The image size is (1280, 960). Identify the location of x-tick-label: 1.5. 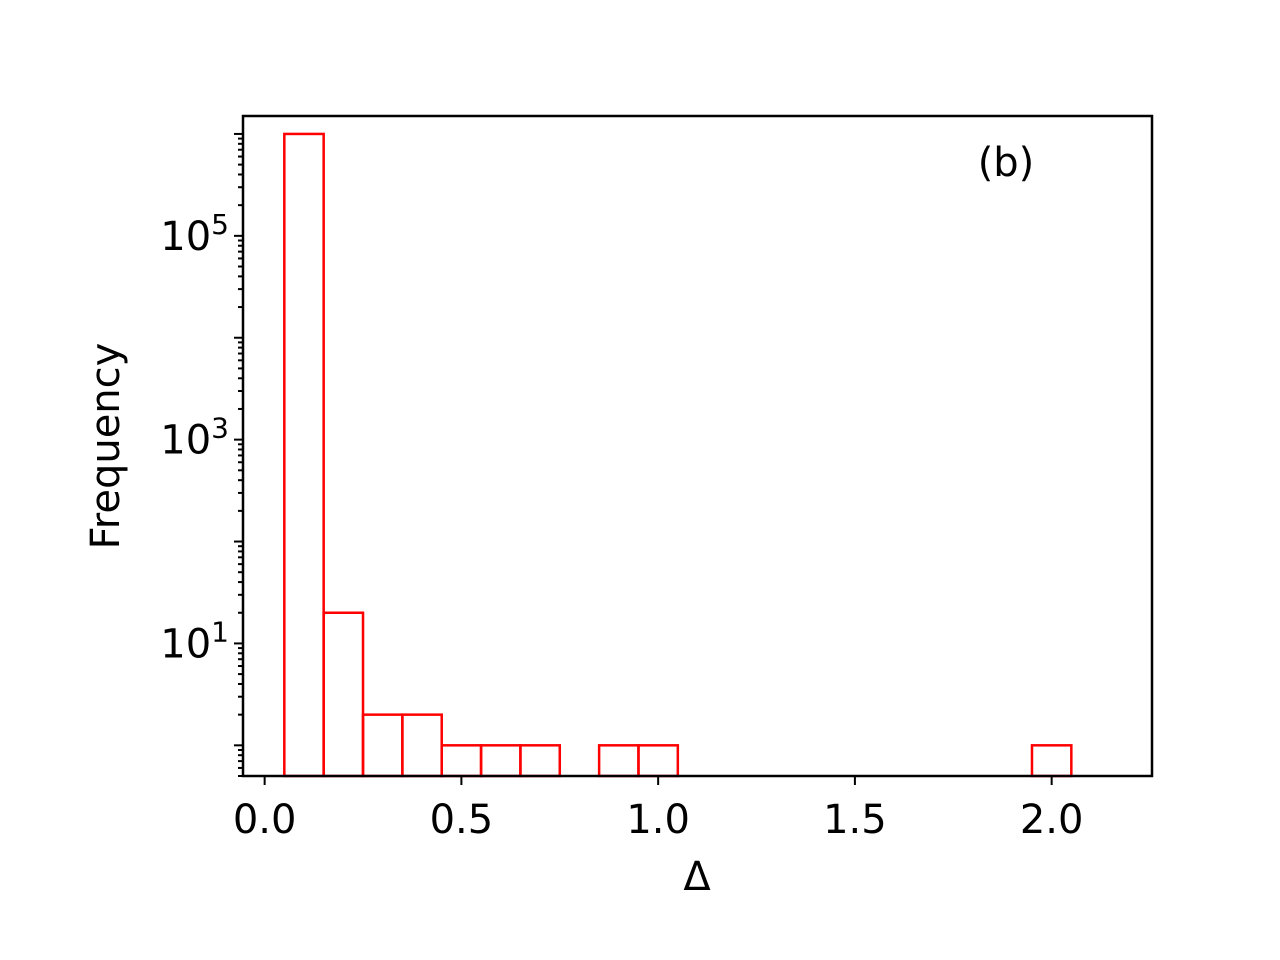
(855, 820).